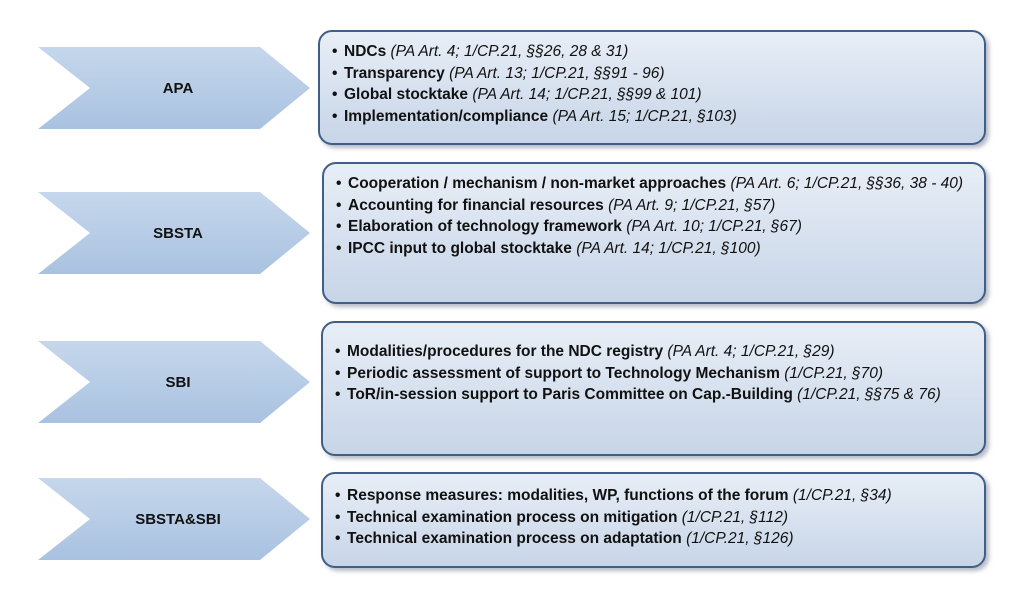 This screenshot has height=598, width=1024. What do you see at coordinates (587, 94) in the screenshot?
I see `item-reference: (PA Art. 14; 1/CP.21, §§99 & 101)` at bounding box center [587, 94].